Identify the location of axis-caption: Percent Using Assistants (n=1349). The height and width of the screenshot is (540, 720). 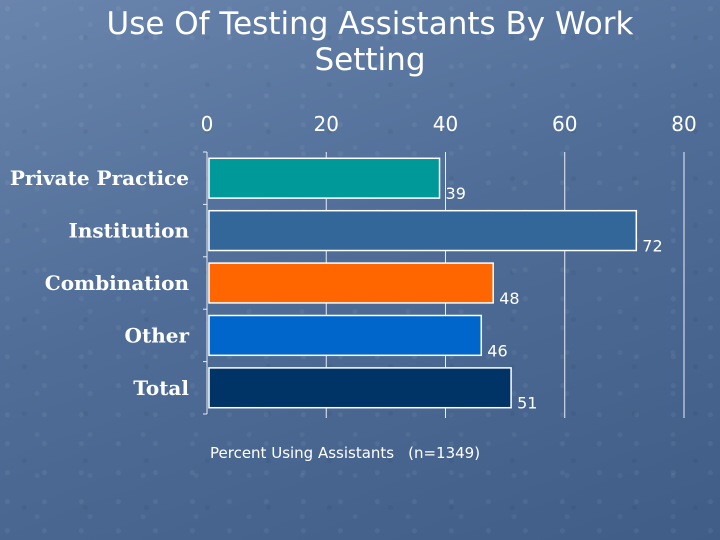
(345, 453).